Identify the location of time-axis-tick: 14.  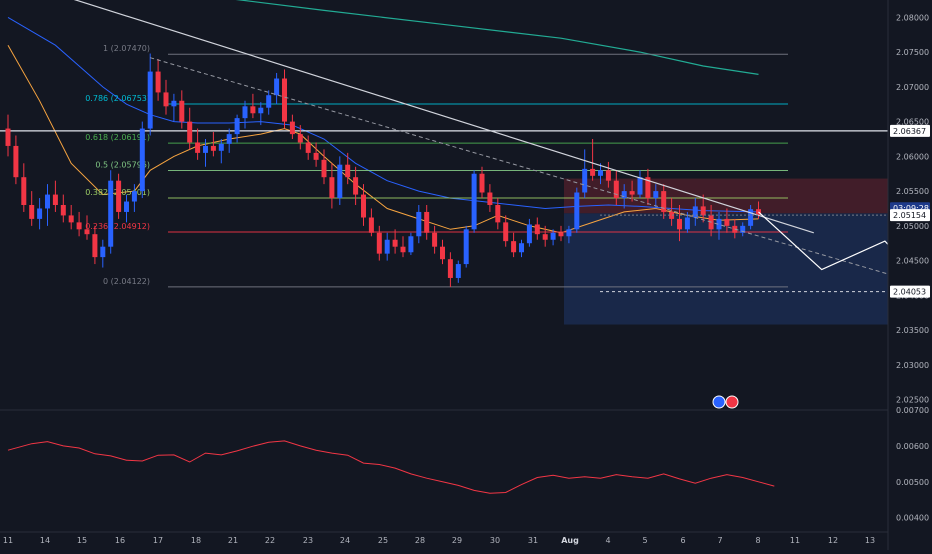
(45, 540).